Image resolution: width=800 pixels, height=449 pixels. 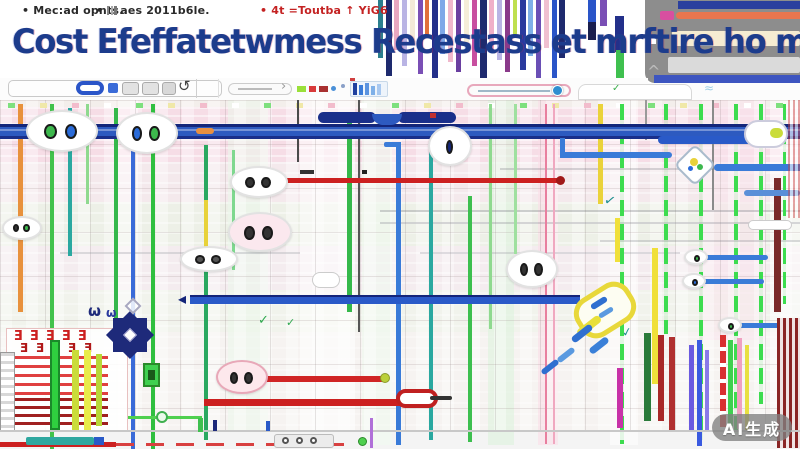 What do you see at coordinates (301, 89) in the screenshot?
I see `status-chip-green` at bounding box center [301, 89].